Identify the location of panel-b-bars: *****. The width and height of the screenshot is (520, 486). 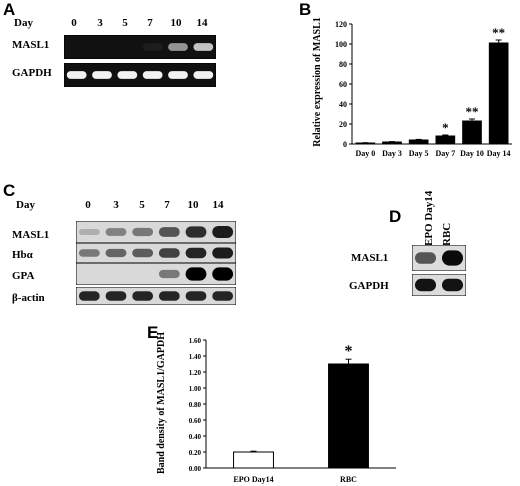
(432, 85).